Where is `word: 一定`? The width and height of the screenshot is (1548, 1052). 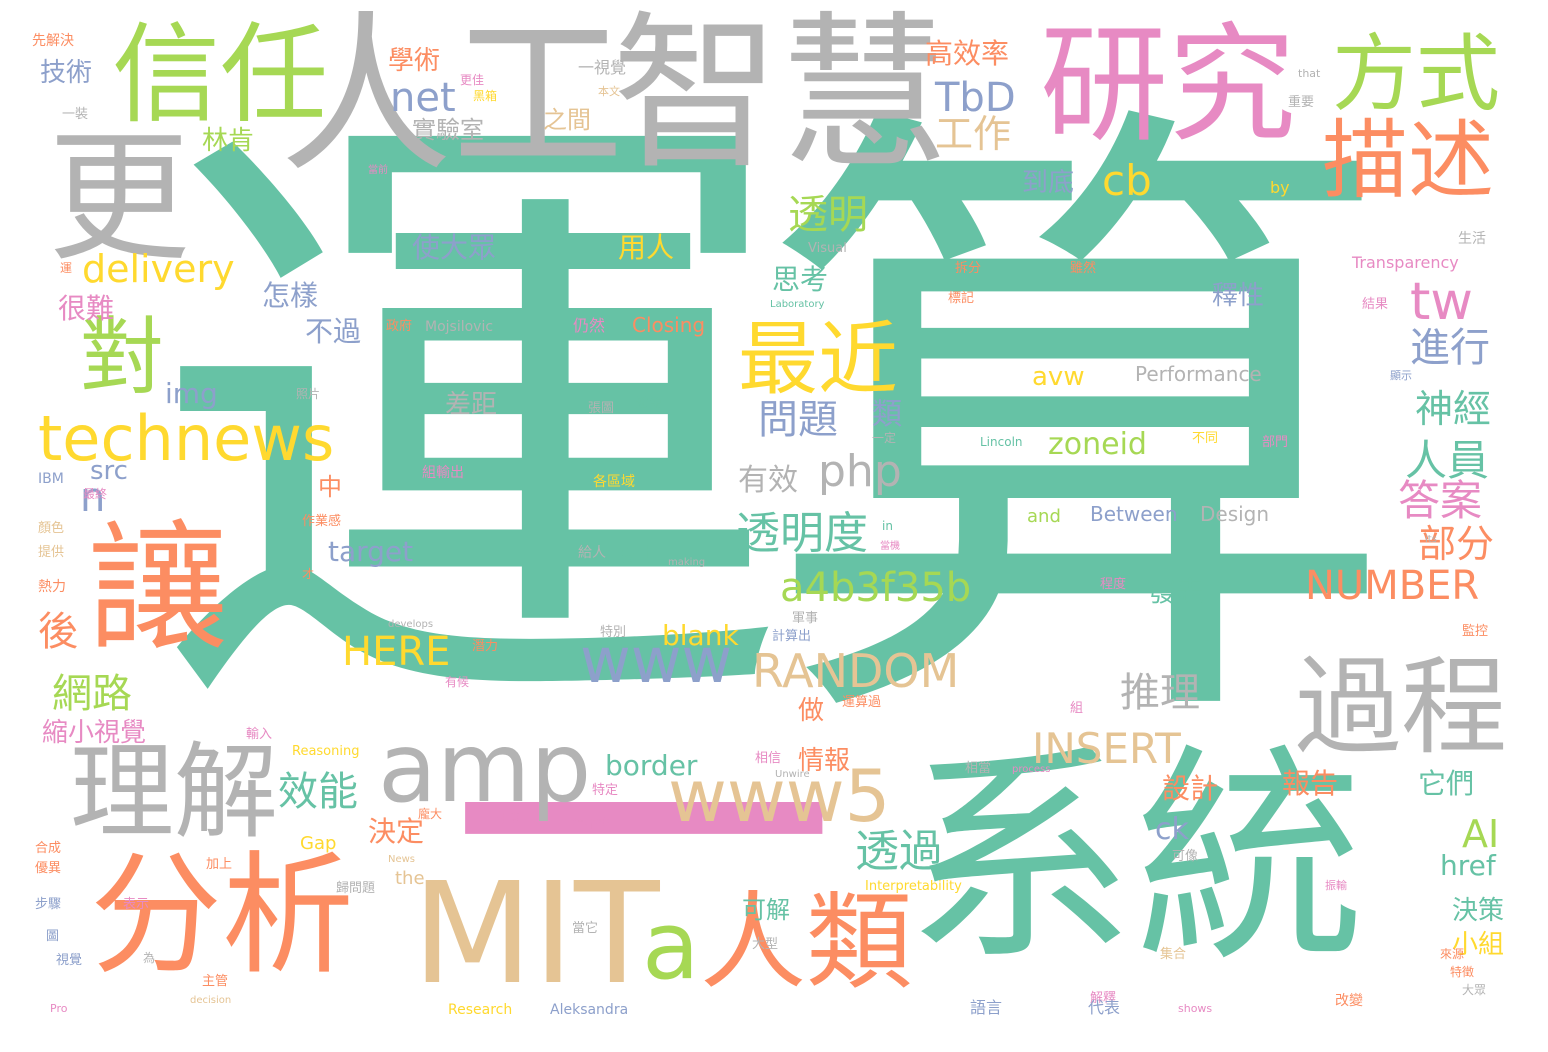 word: 一定 is located at coordinates (884, 438).